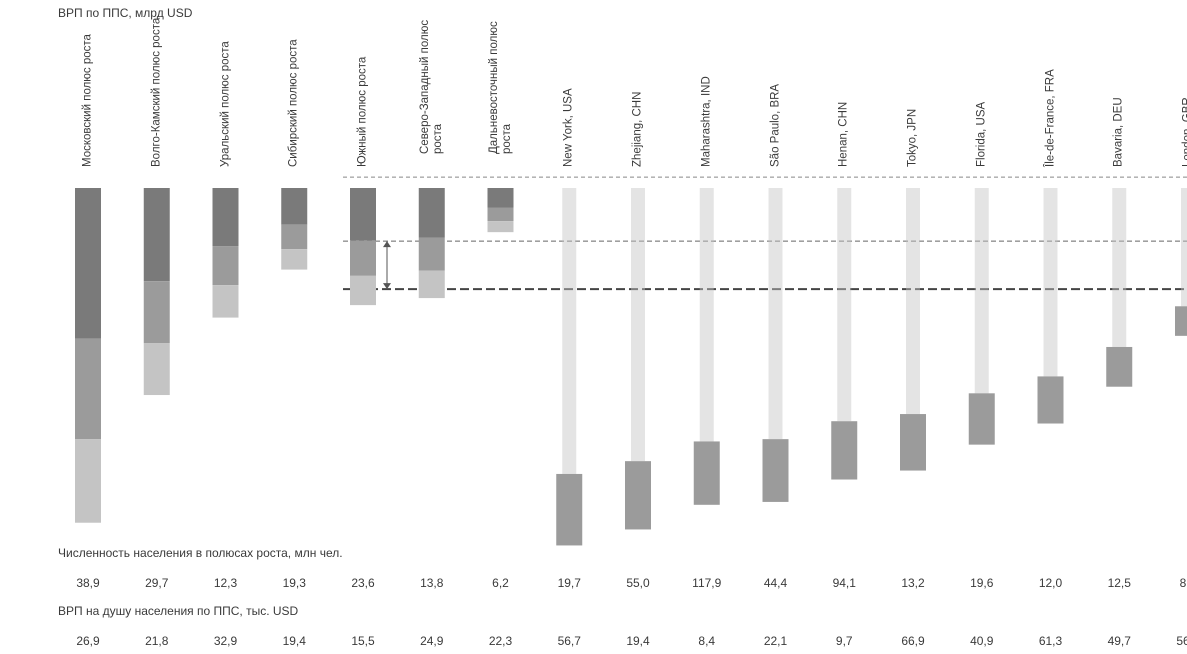 This screenshot has width=1187, height=654. Describe the element at coordinates (500, 641) in the screenshot. I see `gdp-per-capita-value: 22,3` at that location.